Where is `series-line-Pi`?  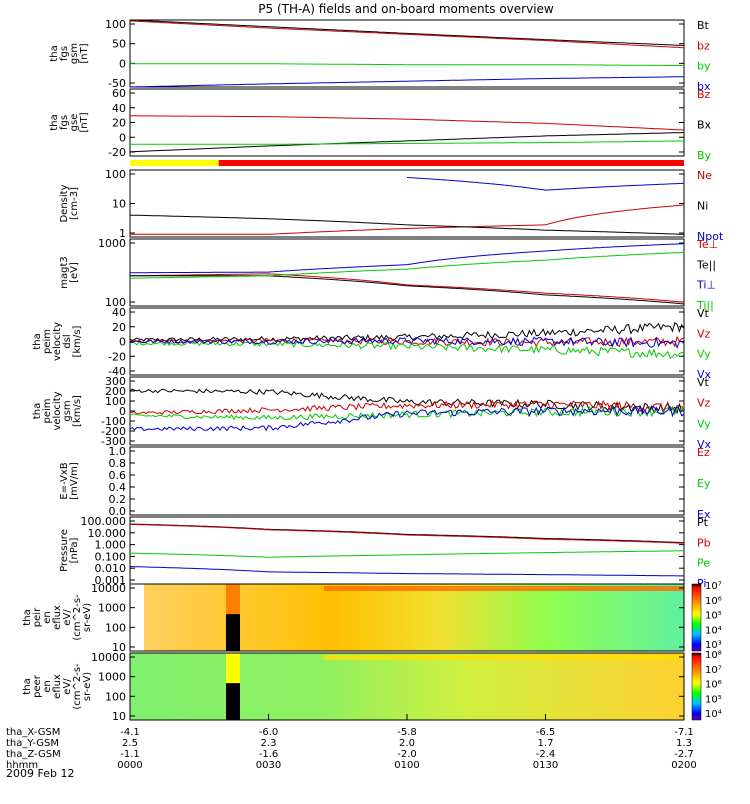 series-line-Pi is located at coordinates (407, 571).